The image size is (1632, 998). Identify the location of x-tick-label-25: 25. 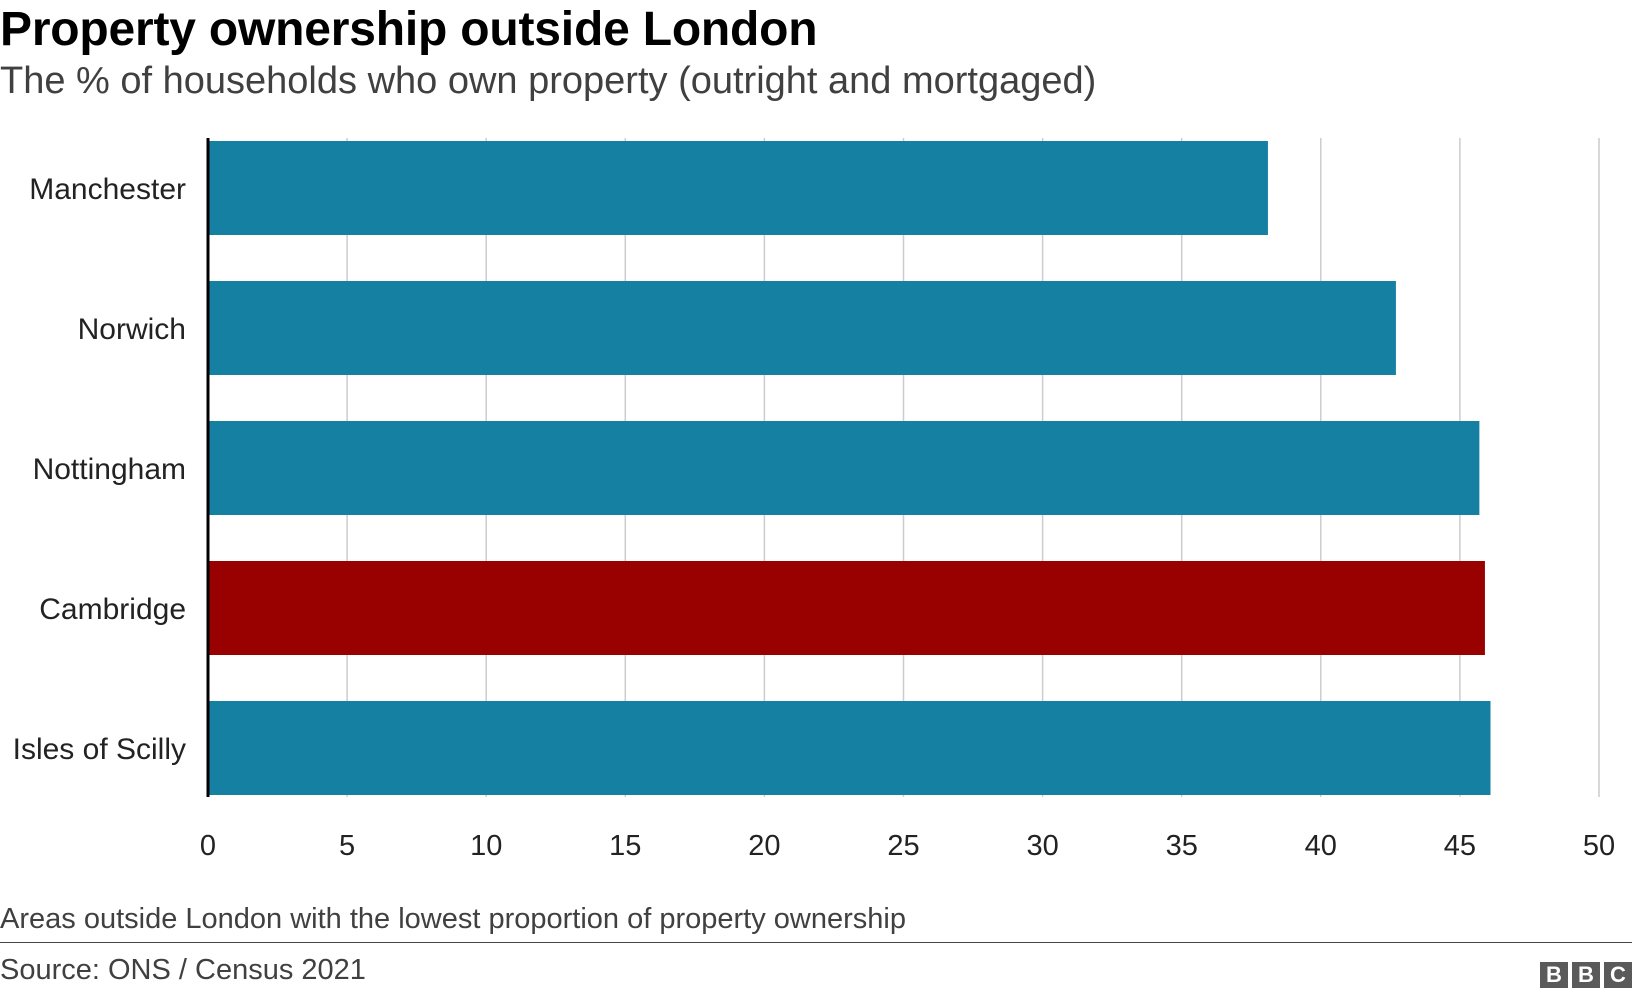
(903, 846).